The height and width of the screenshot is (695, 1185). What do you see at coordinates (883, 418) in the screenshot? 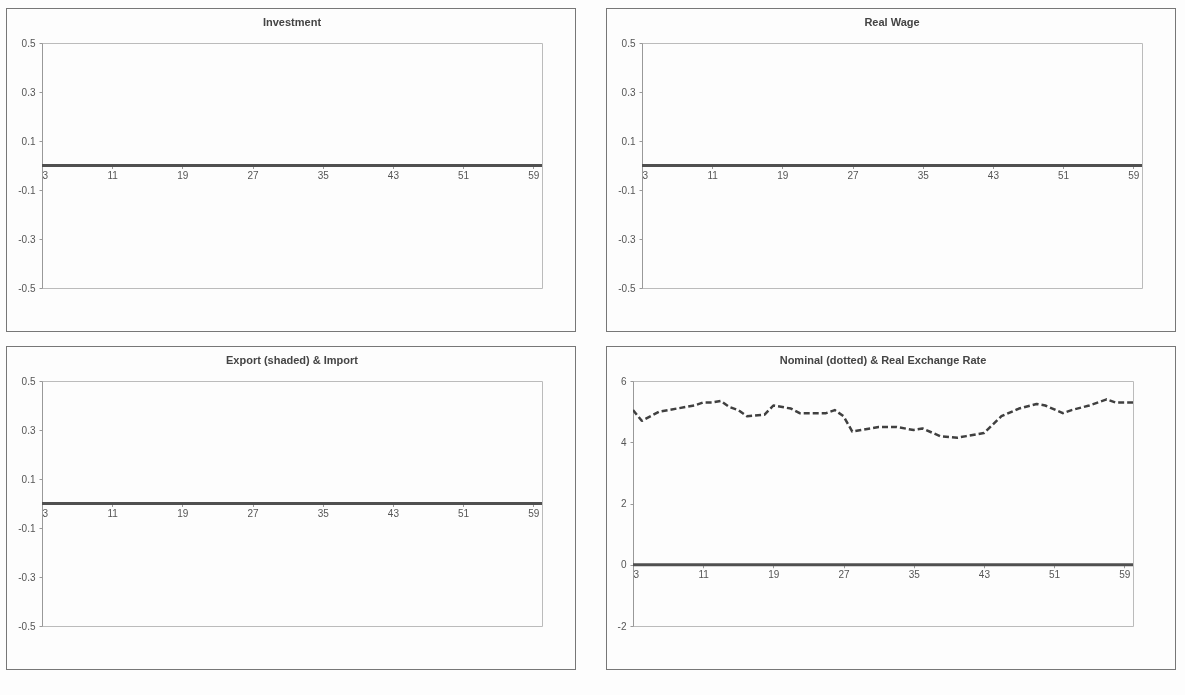
I see `line-series` at bounding box center [883, 418].